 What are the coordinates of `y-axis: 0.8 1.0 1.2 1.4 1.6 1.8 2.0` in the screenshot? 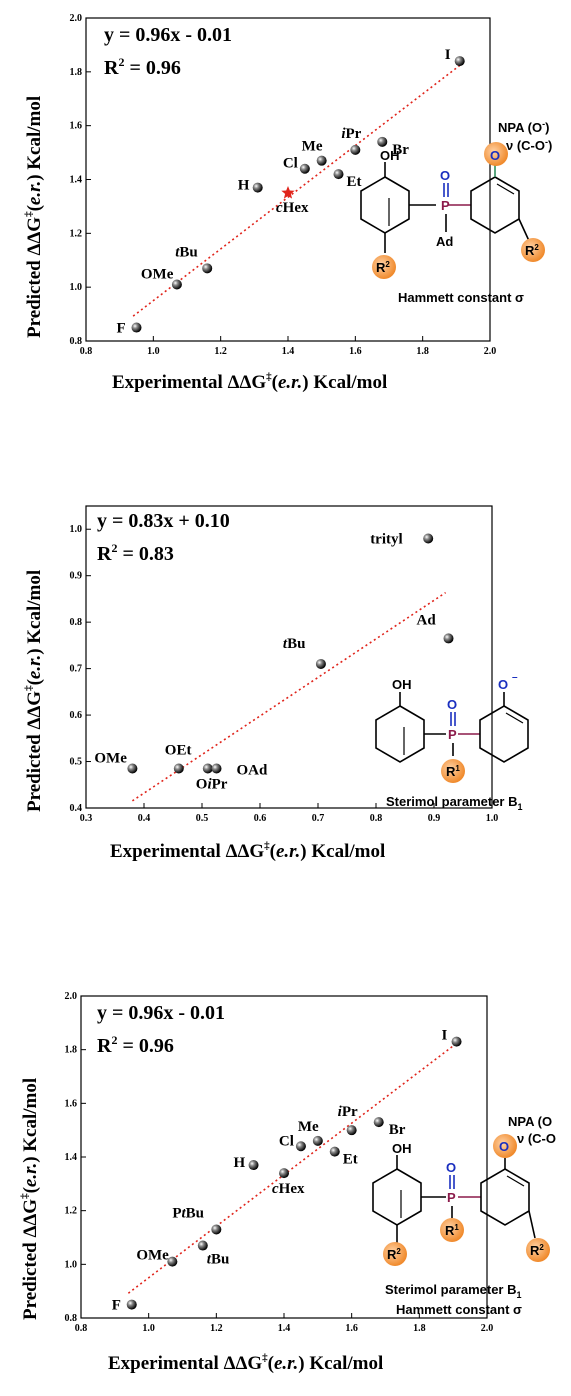 It's located at (80, 180).